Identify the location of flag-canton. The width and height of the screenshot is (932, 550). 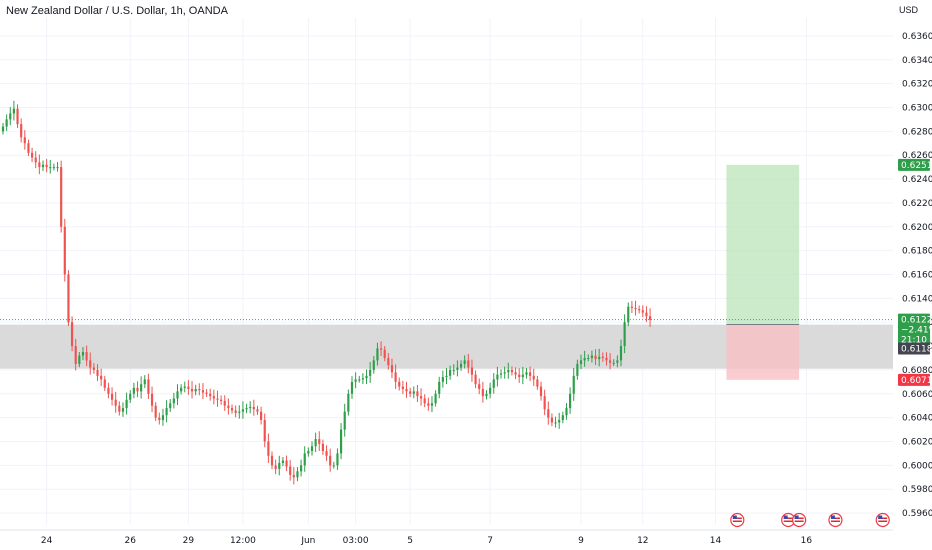
(734, 517).